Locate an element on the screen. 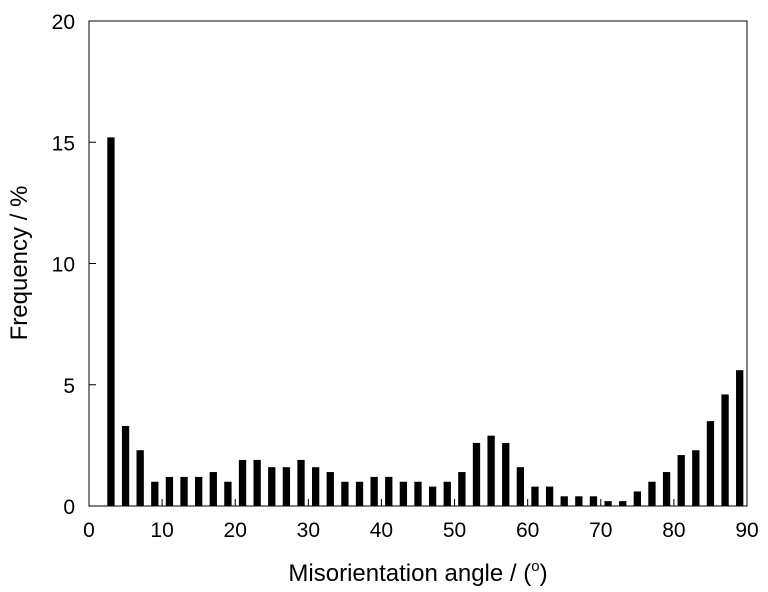 The image size is (768, 592). y-tick-label: 5 is located at coordinates (69, 386).